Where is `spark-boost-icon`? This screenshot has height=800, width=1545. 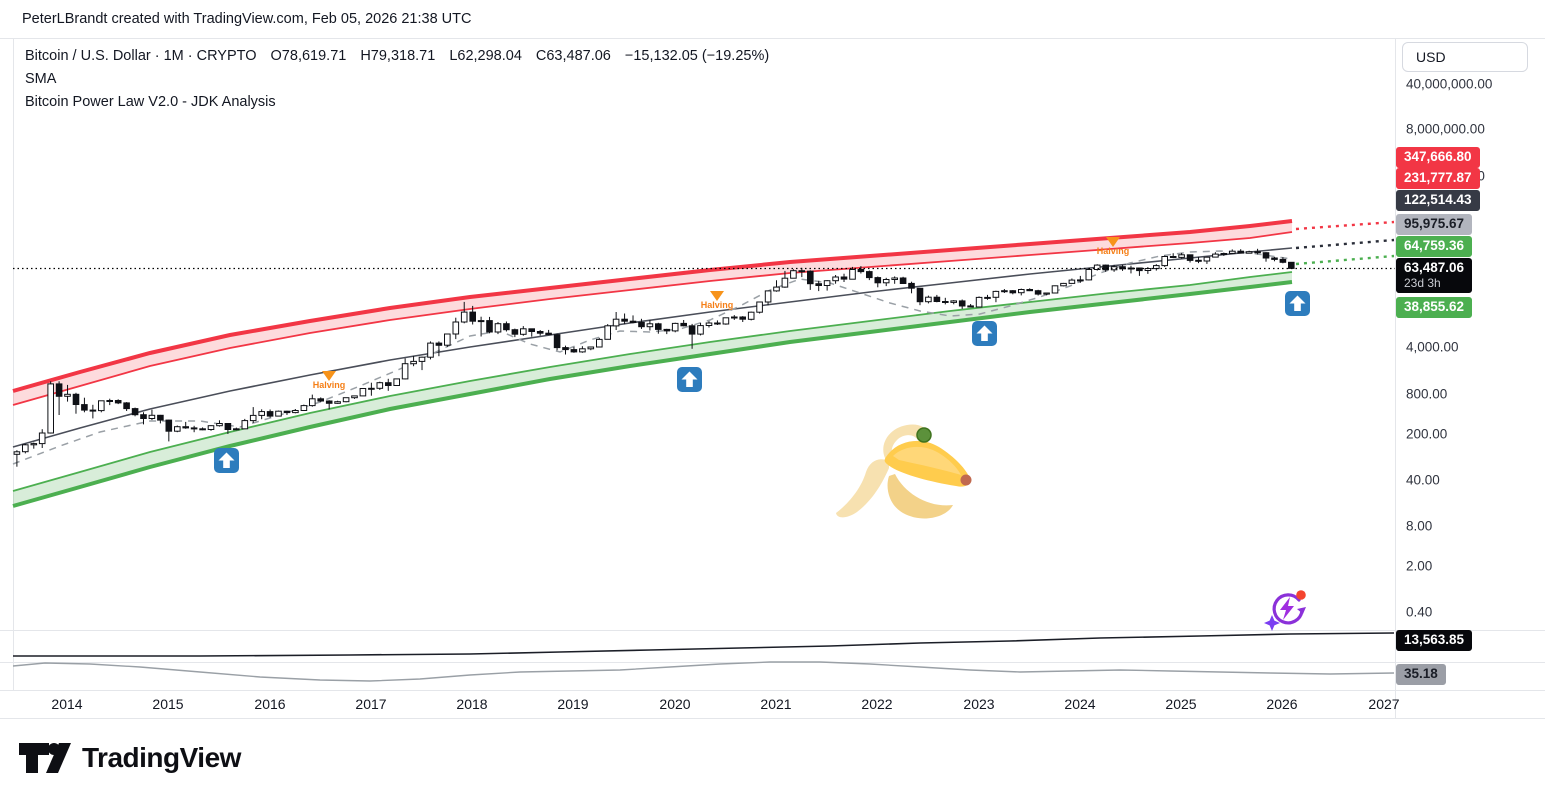 spark-boost-icon is located at coordinates (1286, 609).